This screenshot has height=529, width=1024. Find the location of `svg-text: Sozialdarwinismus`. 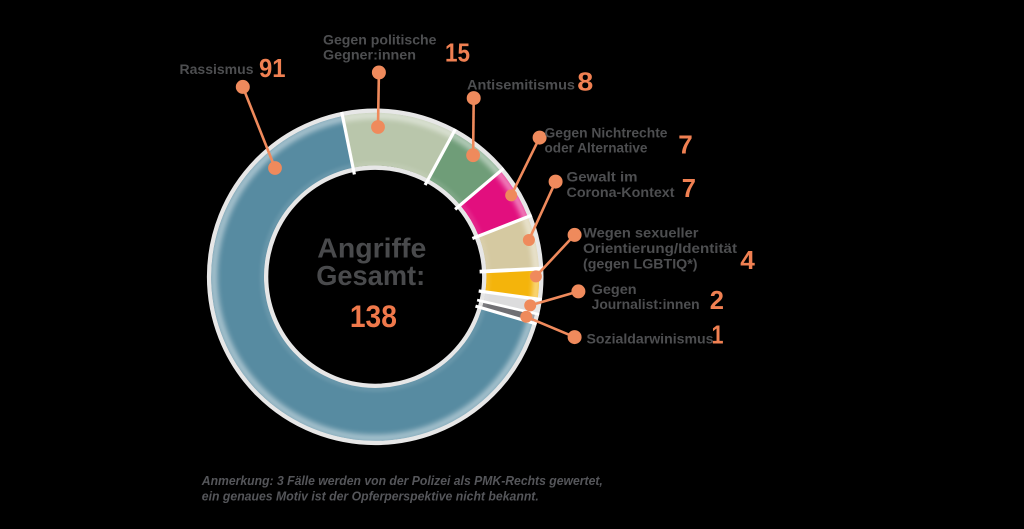

svg-text: Sozialdarwinismus is located at coordinates (650, 339).